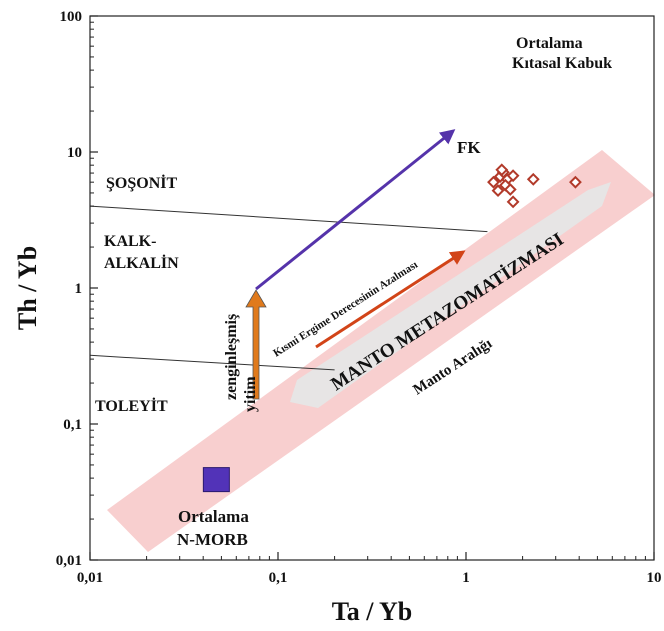  What do you see at coordinates (216, 480) in the screenshot?
I see `nmorb-reference-marker` at bounding box center [216, 480].